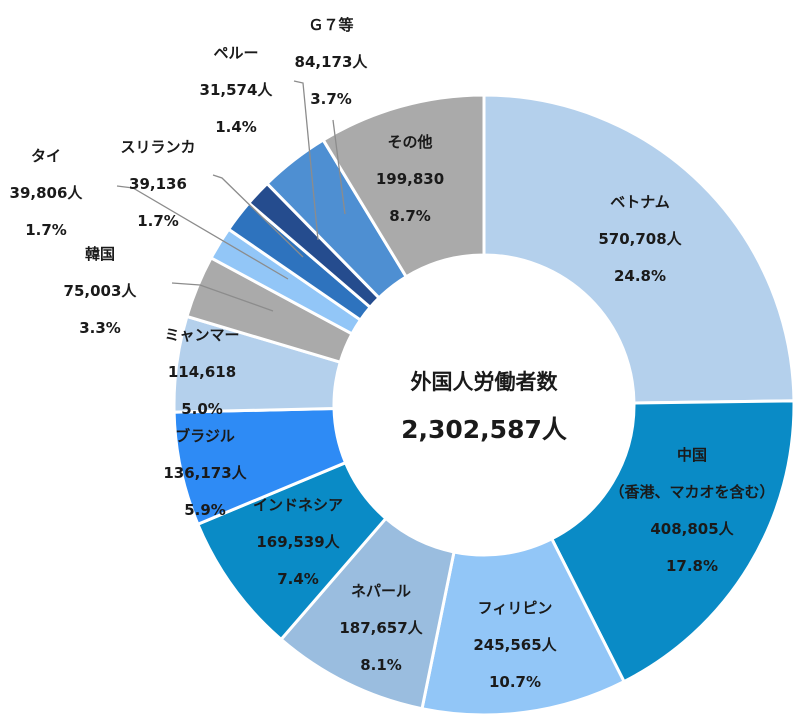 The width and height of the screenshot is (800, 717). Describe the element at coordinates (222, 297) in the screenshot. I see `leader-line-korea` at that location.